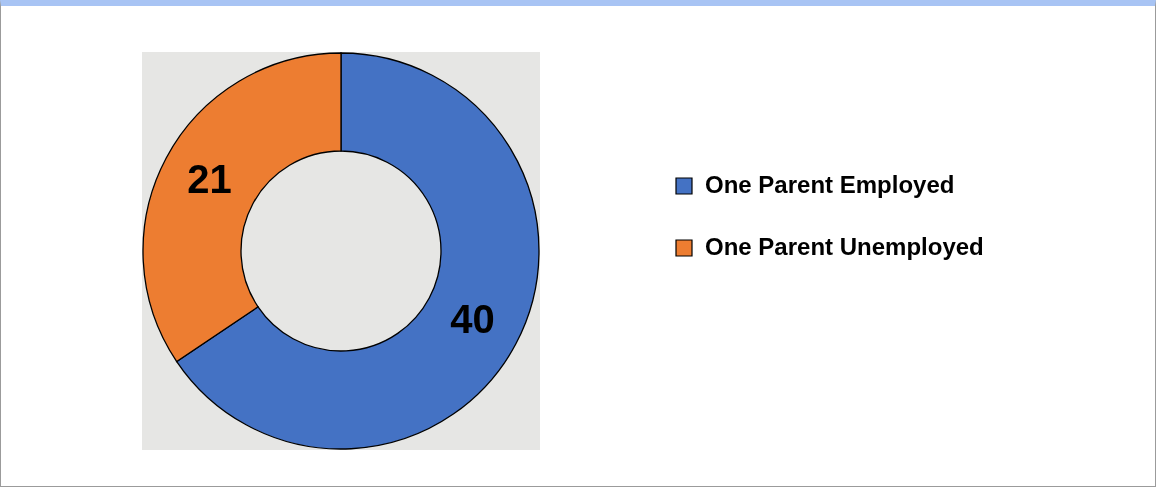  What do you see at coordinates (830, 184) in the screenshot?
I see `legend-label: One Parent Employed` at bounding box center [830, 184].